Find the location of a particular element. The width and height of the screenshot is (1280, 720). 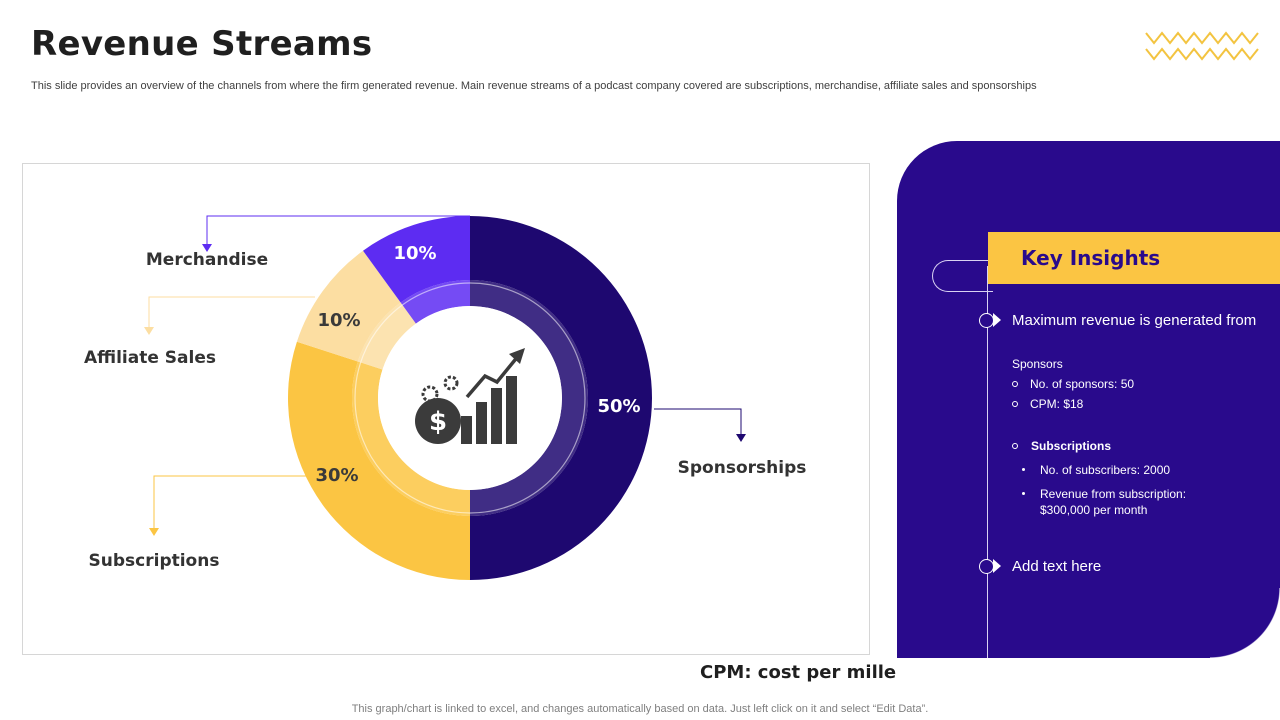

slice-sponsorships is located at coordinates (561, 398).